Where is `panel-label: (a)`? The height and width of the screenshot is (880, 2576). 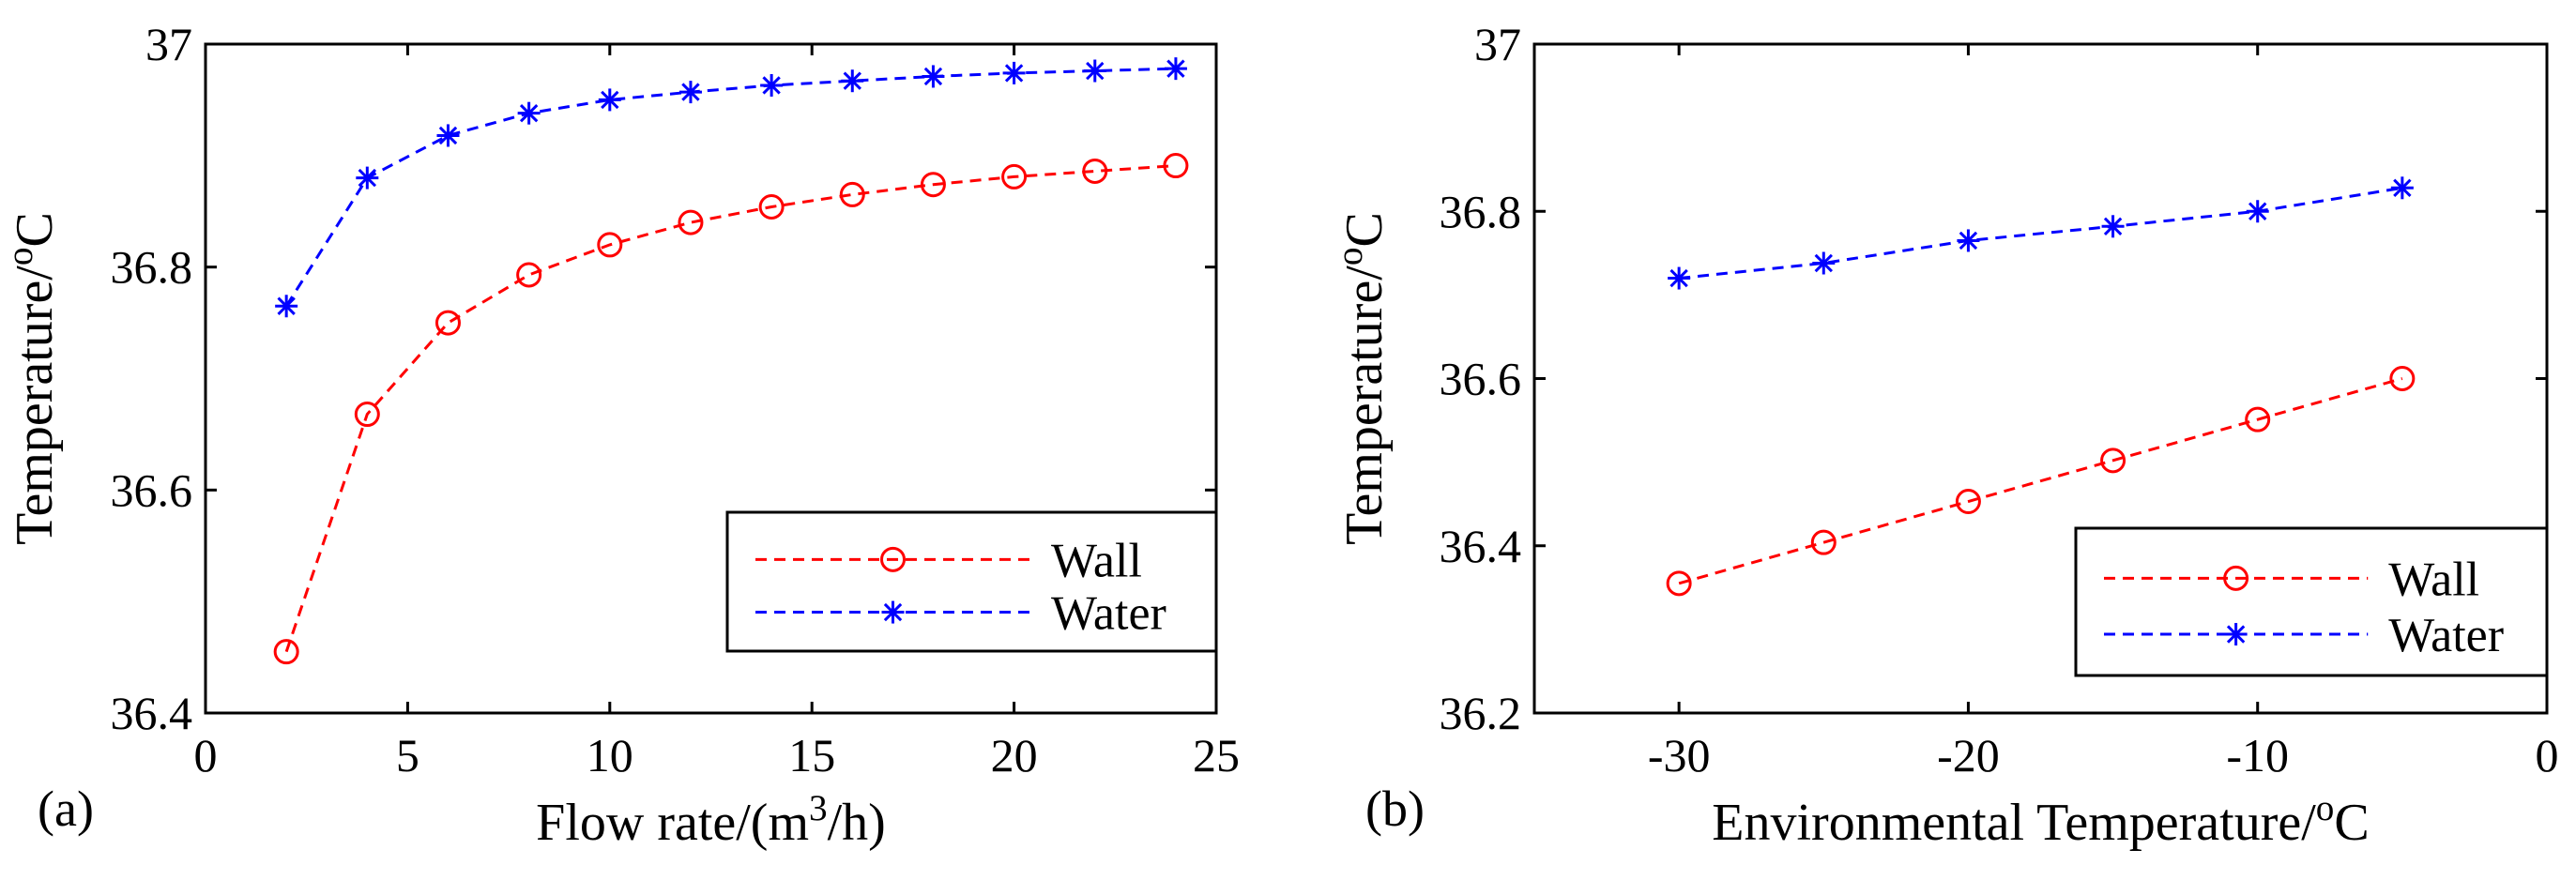
panel-label: (a) is located at coordinates (66, 809).